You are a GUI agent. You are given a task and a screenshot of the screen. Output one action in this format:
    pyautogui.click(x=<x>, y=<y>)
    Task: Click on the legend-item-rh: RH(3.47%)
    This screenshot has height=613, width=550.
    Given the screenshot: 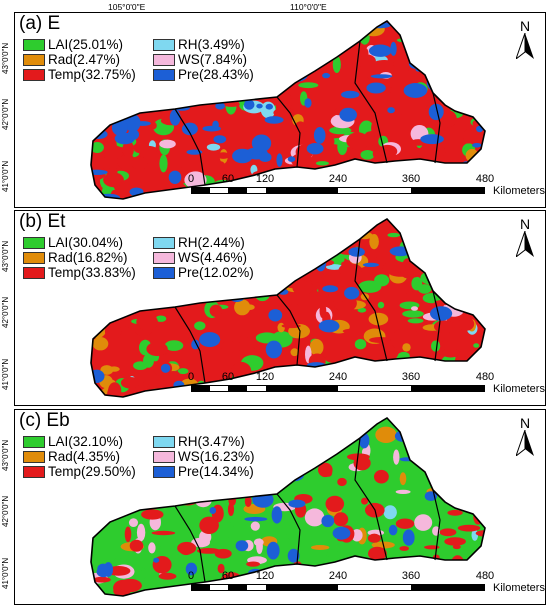 What is the action you would take?
    pyautogui.click(x=199, y=441)
    